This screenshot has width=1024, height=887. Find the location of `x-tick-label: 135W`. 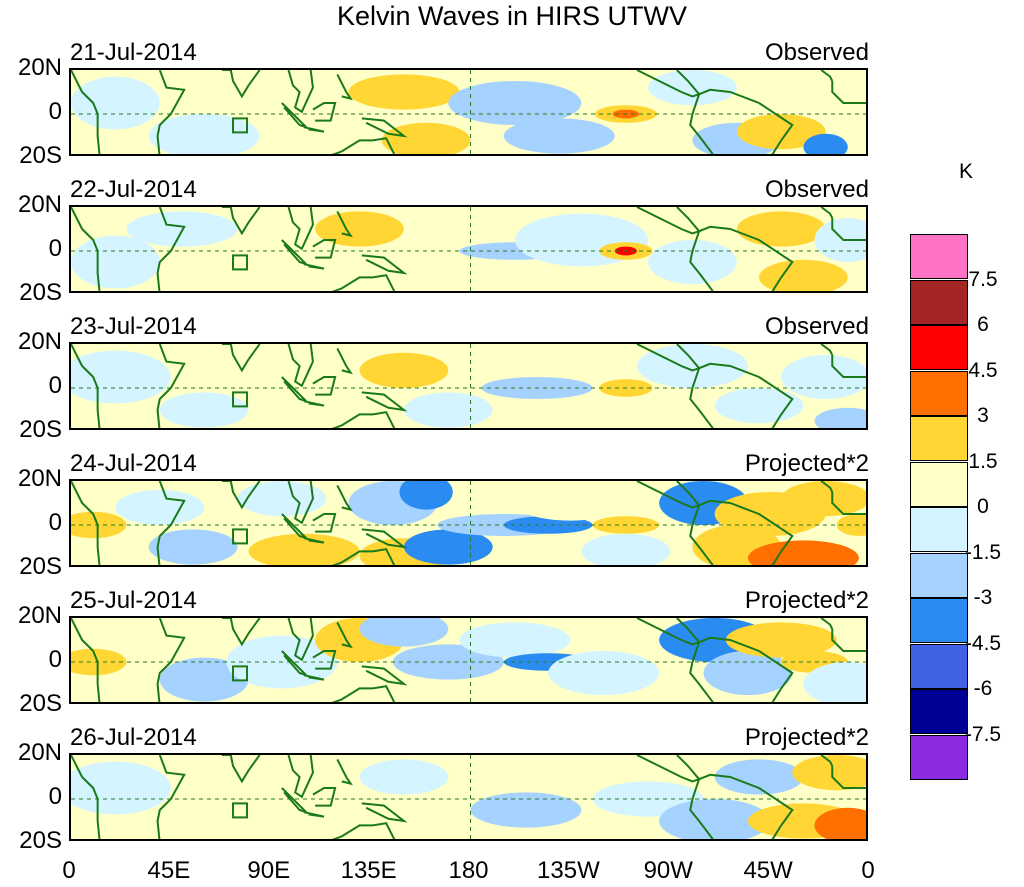

x-tick-label: 135W is located at coordinates (568, 870).